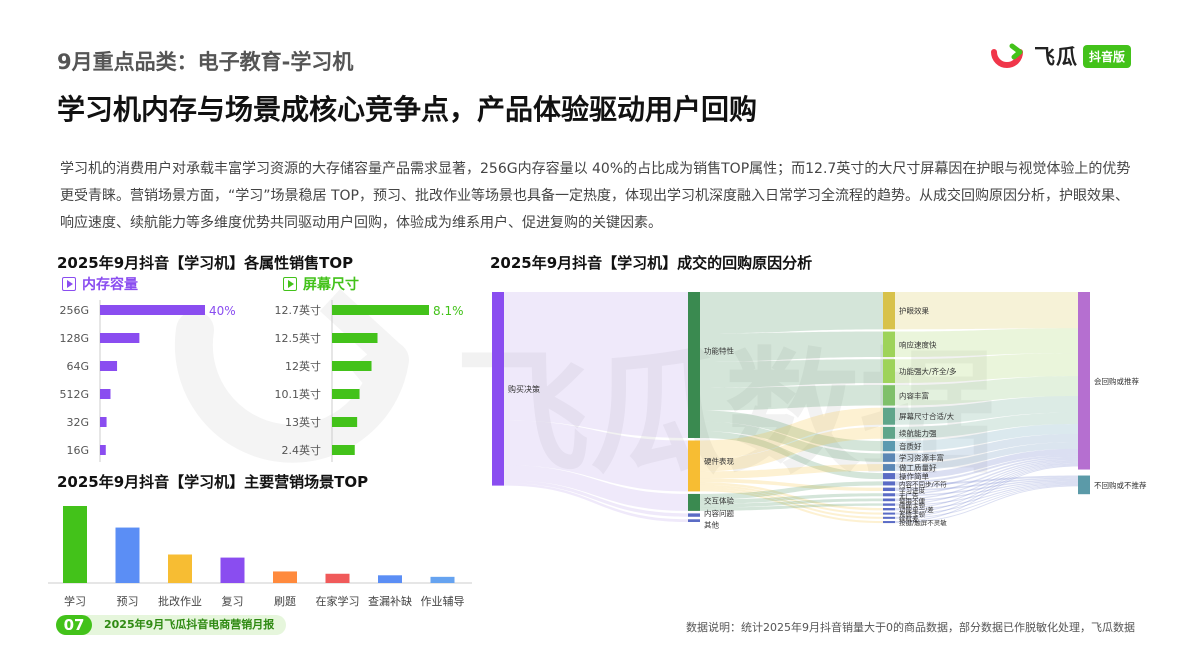 This screenshot has height=669, width=1190. What do you see at coordinates (912, 505) in the screenshot?
I see `sankey-label: 画面卡顿` at bounding box center [912, 505].